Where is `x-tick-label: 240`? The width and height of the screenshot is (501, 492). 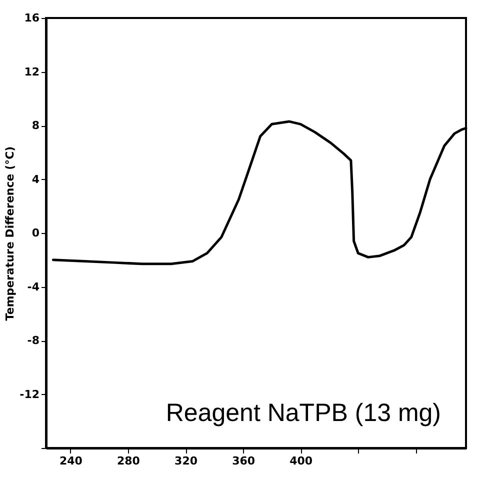 x-tick-label: 240 is located at coordinates (71, 461).